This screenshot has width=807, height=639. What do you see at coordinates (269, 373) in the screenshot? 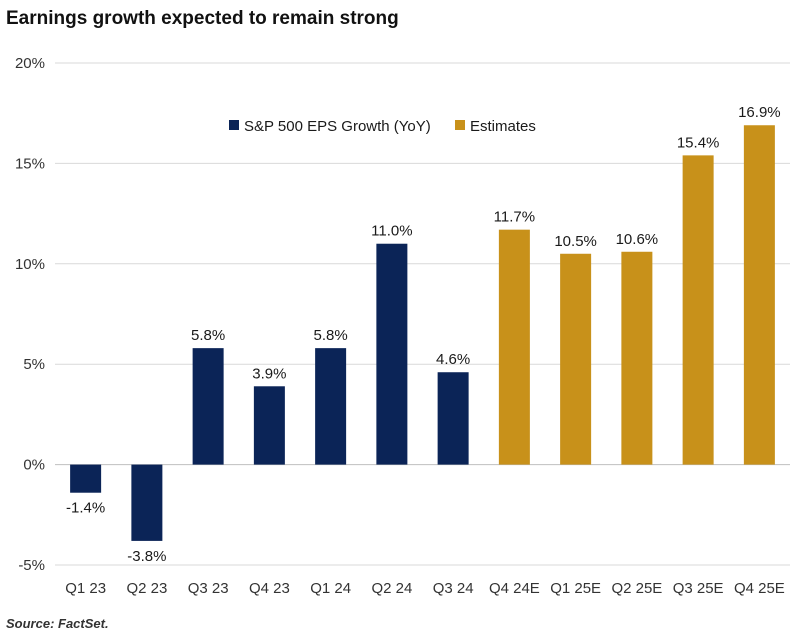
I see `data-label: 3.9%` at bounding box center [269, 373].